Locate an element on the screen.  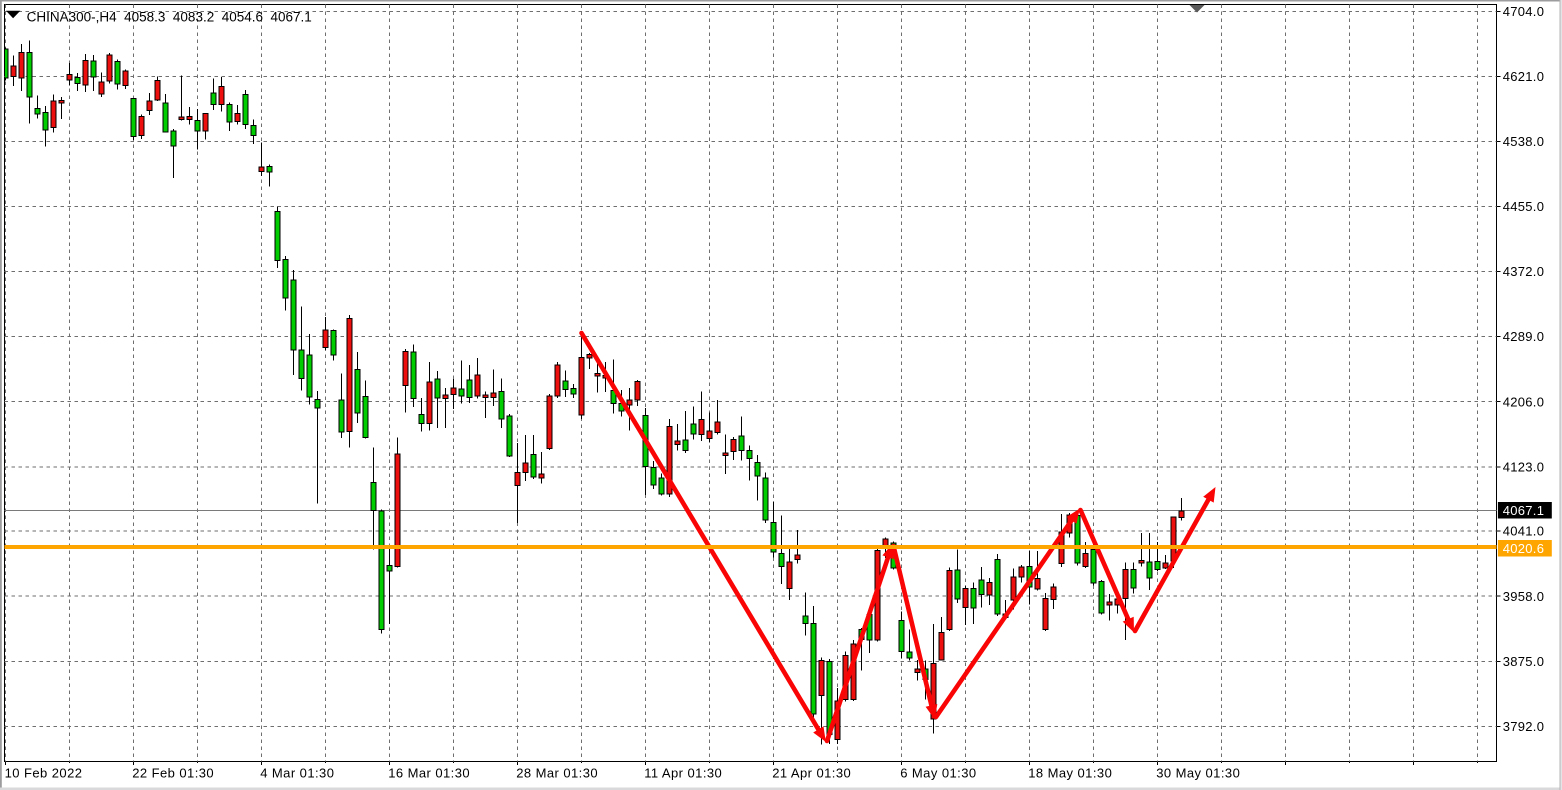
svg-text: 21 Apr 01:30 is located at coordinates (811, 773).